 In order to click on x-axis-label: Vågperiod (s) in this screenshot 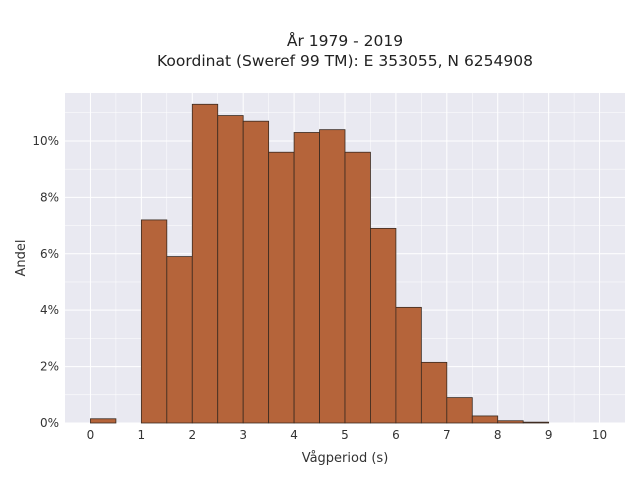, I will do `click(345, 458)`.